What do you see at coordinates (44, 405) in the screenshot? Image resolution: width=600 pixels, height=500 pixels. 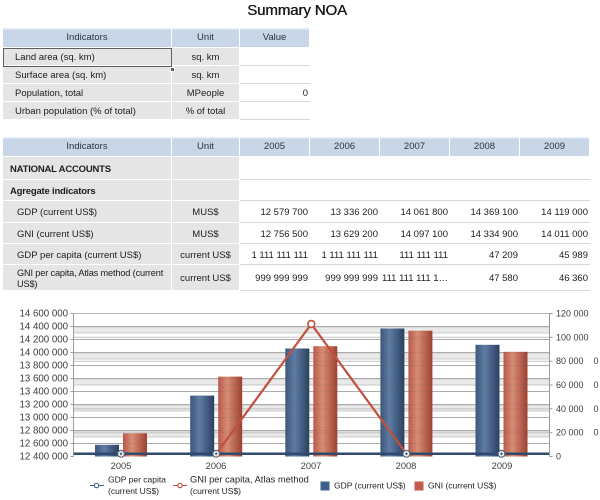 I see `svg-text: 13 200 000` at bounding box center [44, 405].